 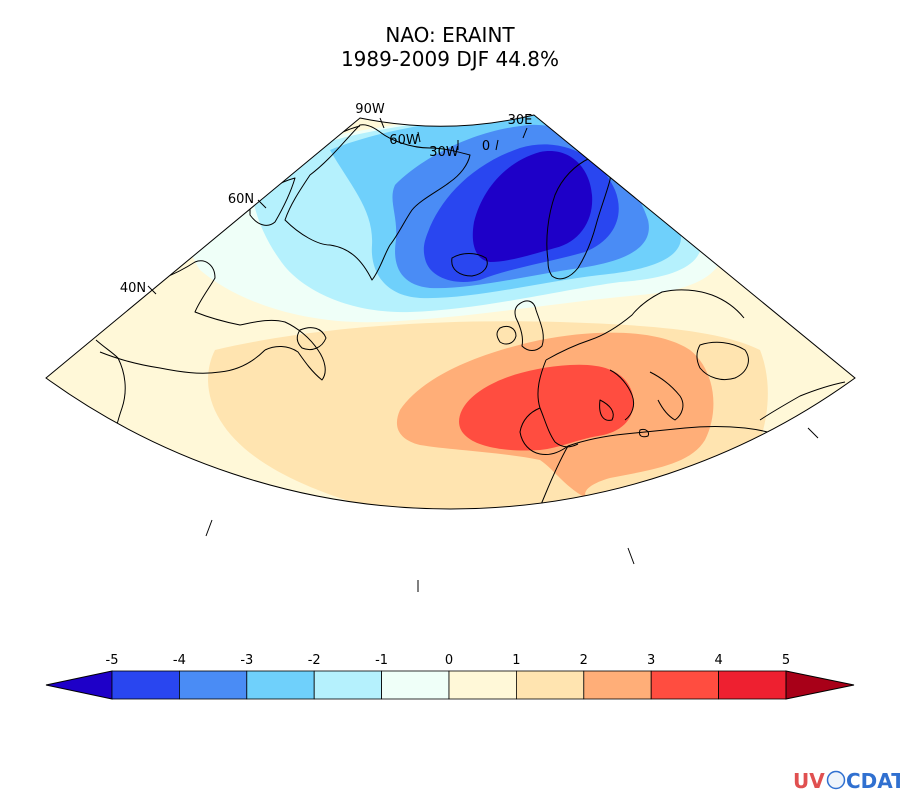 What do you see at coordinates (381, 660) in the screenshot?
I see `colorbar-tick-label: -1` at bounding box center [381, 660].